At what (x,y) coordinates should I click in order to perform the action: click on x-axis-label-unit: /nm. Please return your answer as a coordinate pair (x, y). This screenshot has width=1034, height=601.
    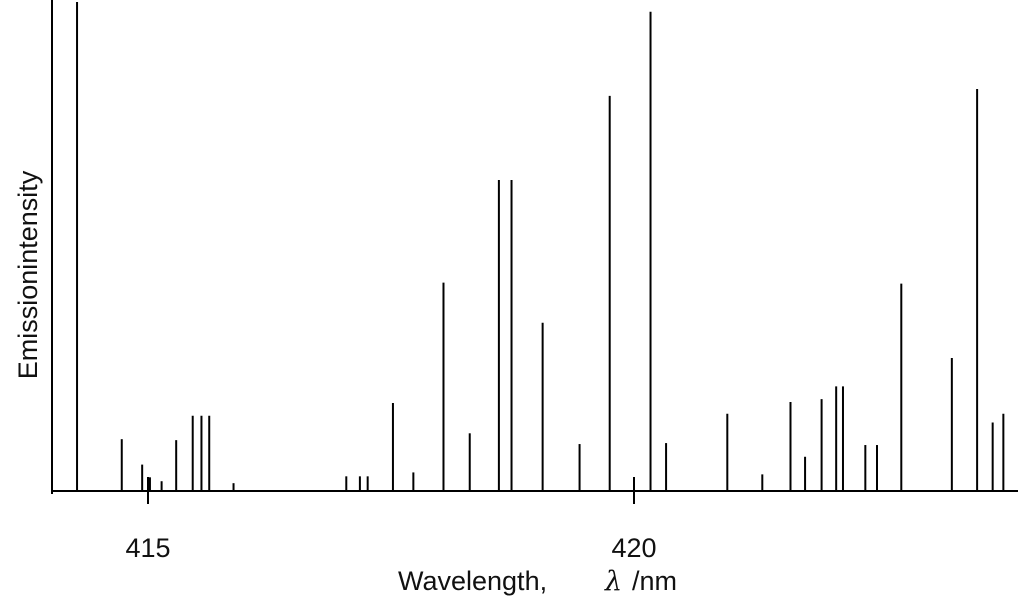
    Looking at the image, I should click on (654, 581).